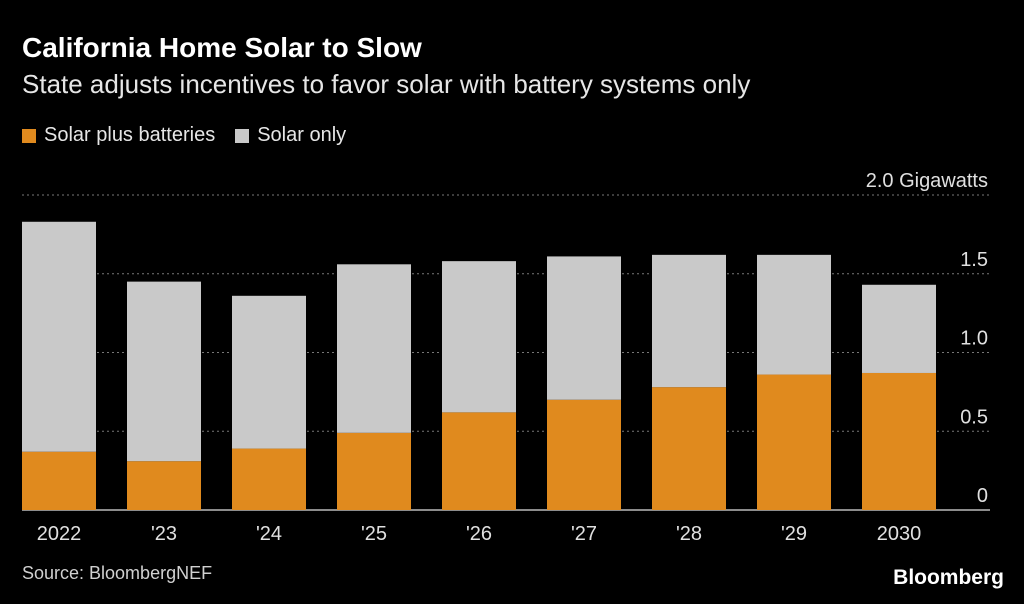 This screenshot has width=1024, height=604. I want to click on legend-item-solar-plus-batteries: Solar plus batteries, so click(118, 135).